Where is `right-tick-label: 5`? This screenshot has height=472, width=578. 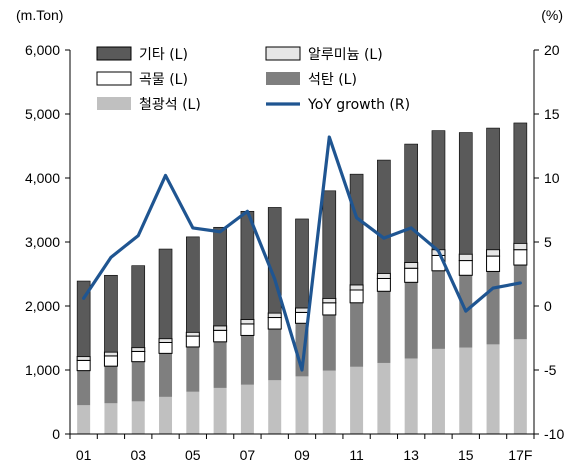 right-tick-label: 5 is located at coordinates (548, 242).